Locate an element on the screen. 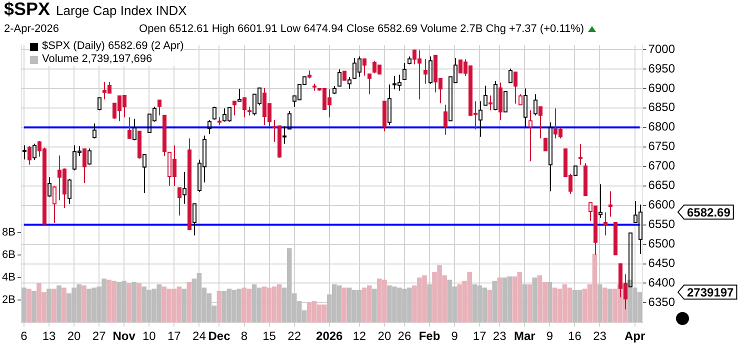 The height and width of the screenshot is (347, 739). legend-label: Volume 2,739,197,696 is located at coordinates (97, 59).